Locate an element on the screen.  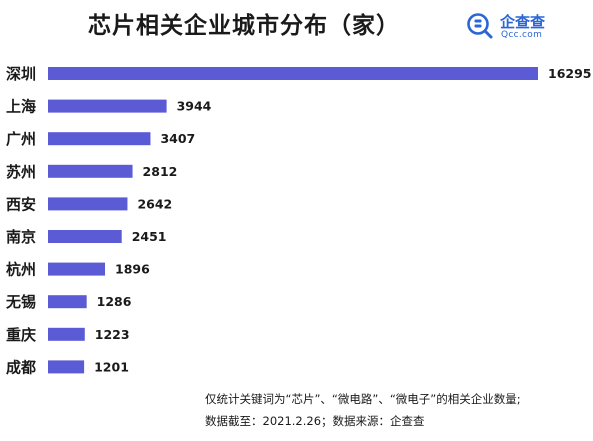
category-label: 广州 is located at coordinates (21, 139).